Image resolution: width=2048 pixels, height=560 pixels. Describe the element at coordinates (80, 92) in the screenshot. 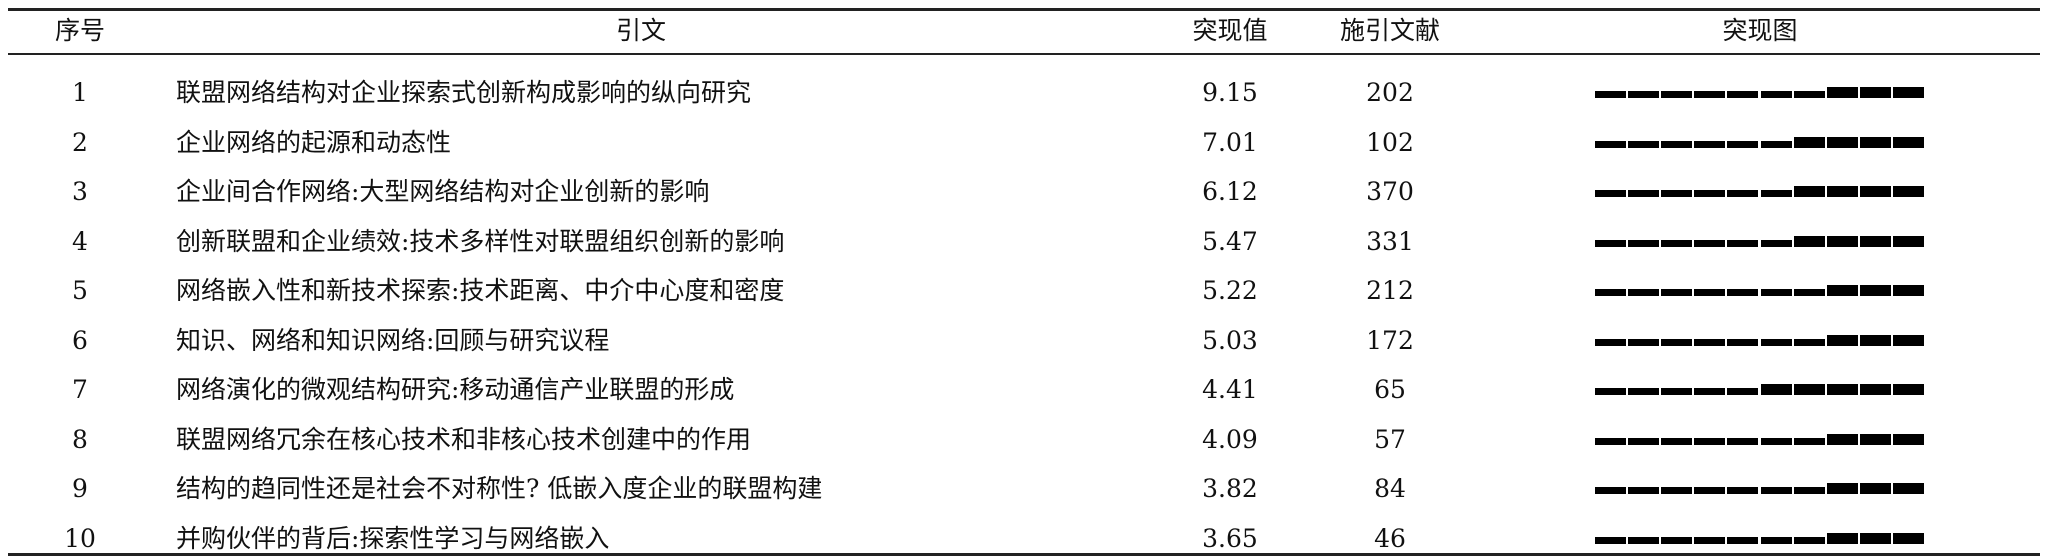

I see `row-no: 1` at that location.